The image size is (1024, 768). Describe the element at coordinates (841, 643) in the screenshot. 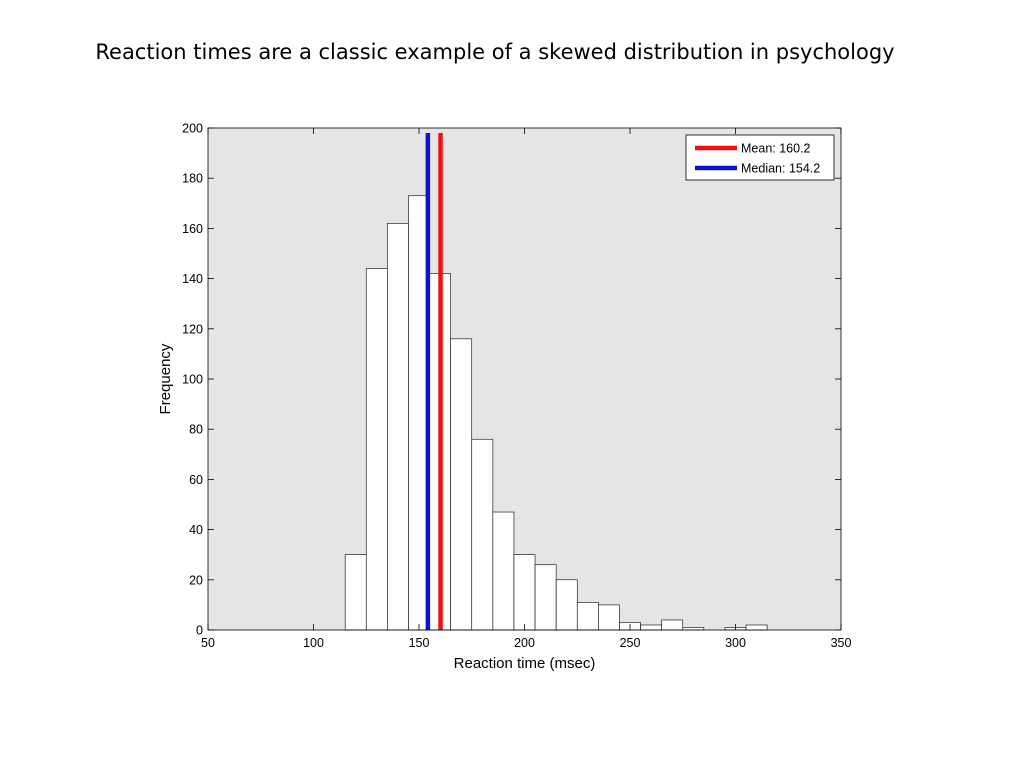

I see `x-tick-label: 350` at that location.